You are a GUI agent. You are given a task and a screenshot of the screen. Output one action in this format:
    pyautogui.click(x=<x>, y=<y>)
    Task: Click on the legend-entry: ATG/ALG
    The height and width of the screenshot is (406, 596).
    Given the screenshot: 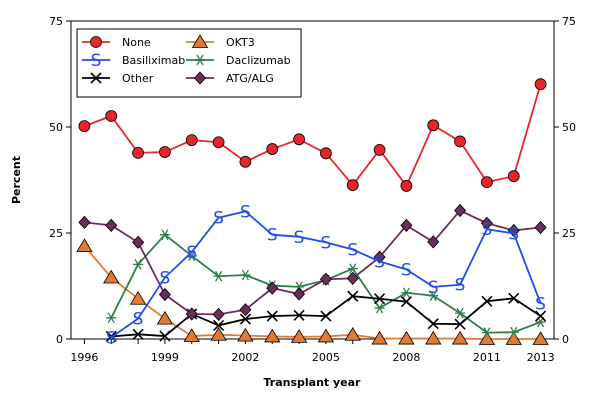 What is the action you would take?
    pyautogui.click(x=230, y=78)
    